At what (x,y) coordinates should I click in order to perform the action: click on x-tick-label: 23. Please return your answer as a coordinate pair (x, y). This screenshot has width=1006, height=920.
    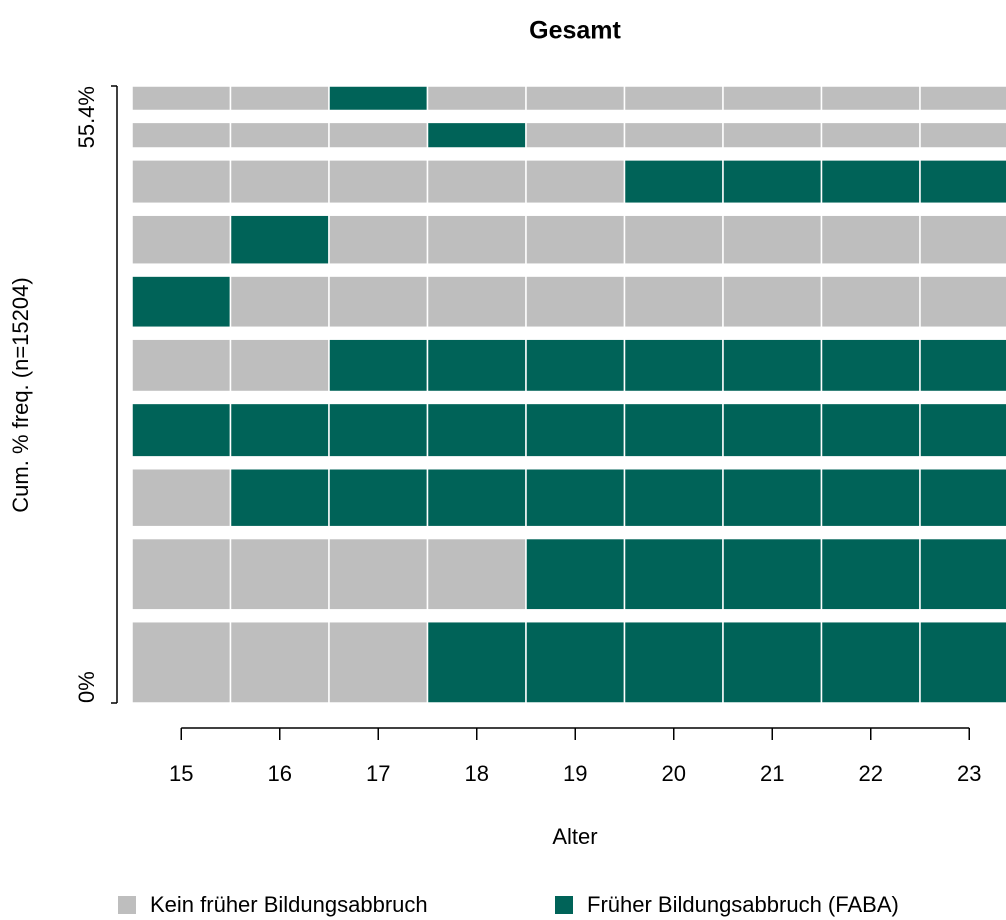
    Looking at the image, I should click on (969, 773).